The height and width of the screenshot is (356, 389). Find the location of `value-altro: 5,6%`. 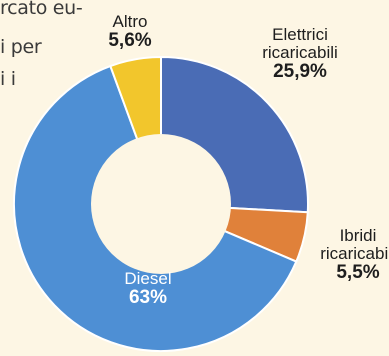

value-altro: 5,6% is located at coordinates (130, 40).